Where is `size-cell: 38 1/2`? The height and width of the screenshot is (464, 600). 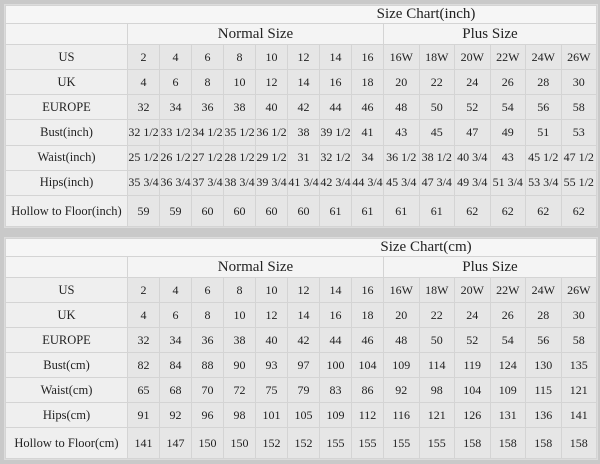
size-cell: 38 1/2 is located at coordinates (436, 157).